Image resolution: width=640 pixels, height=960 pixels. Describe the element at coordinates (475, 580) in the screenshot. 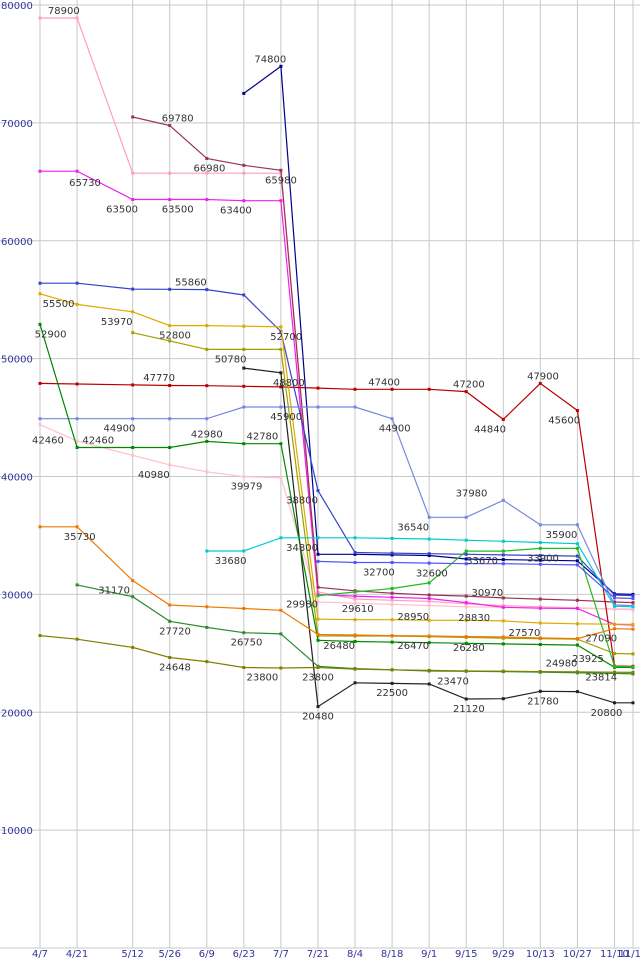

I see `series-line-blue2` at that location.